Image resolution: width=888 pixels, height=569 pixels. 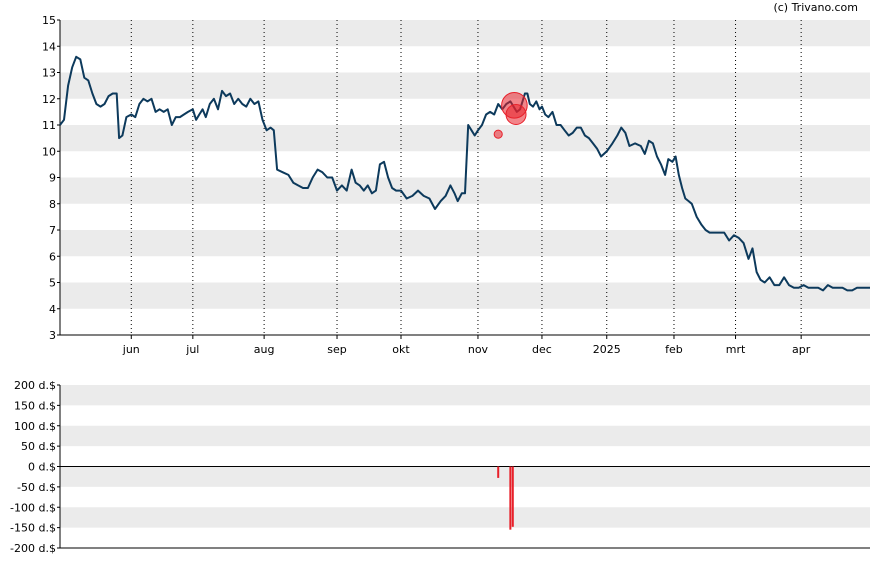 I want to click on x-tick-label: sep, so click(x=336, y=349).